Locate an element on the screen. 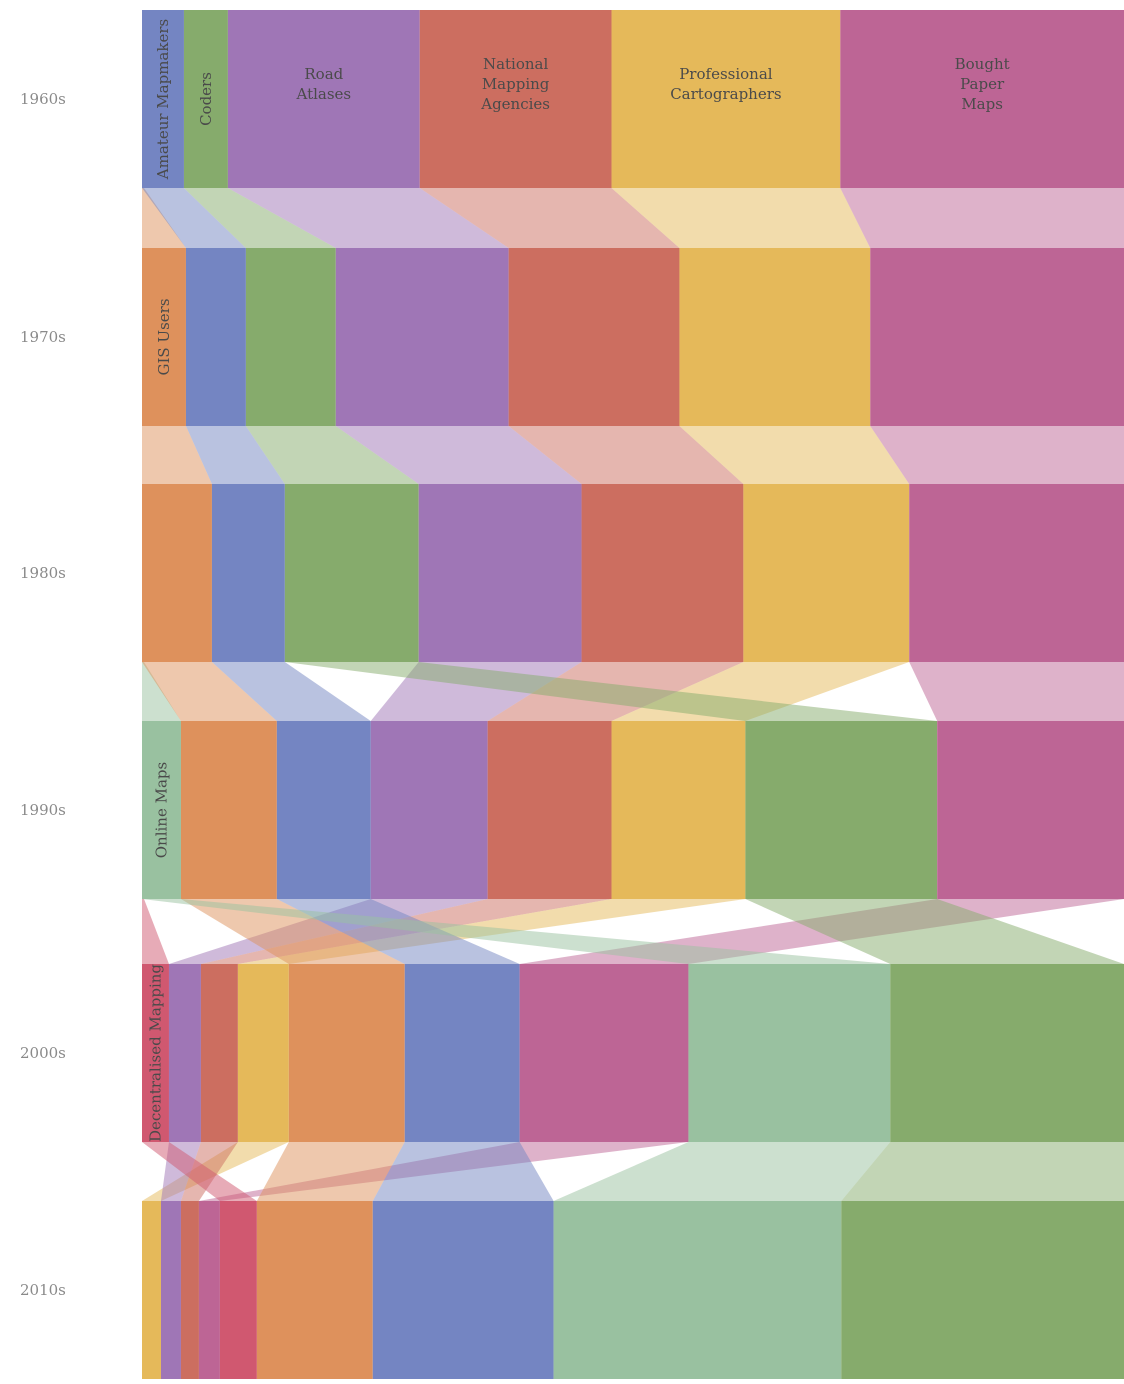  flow-1960s-professional-cartographers is located at coordinates (741, 218).